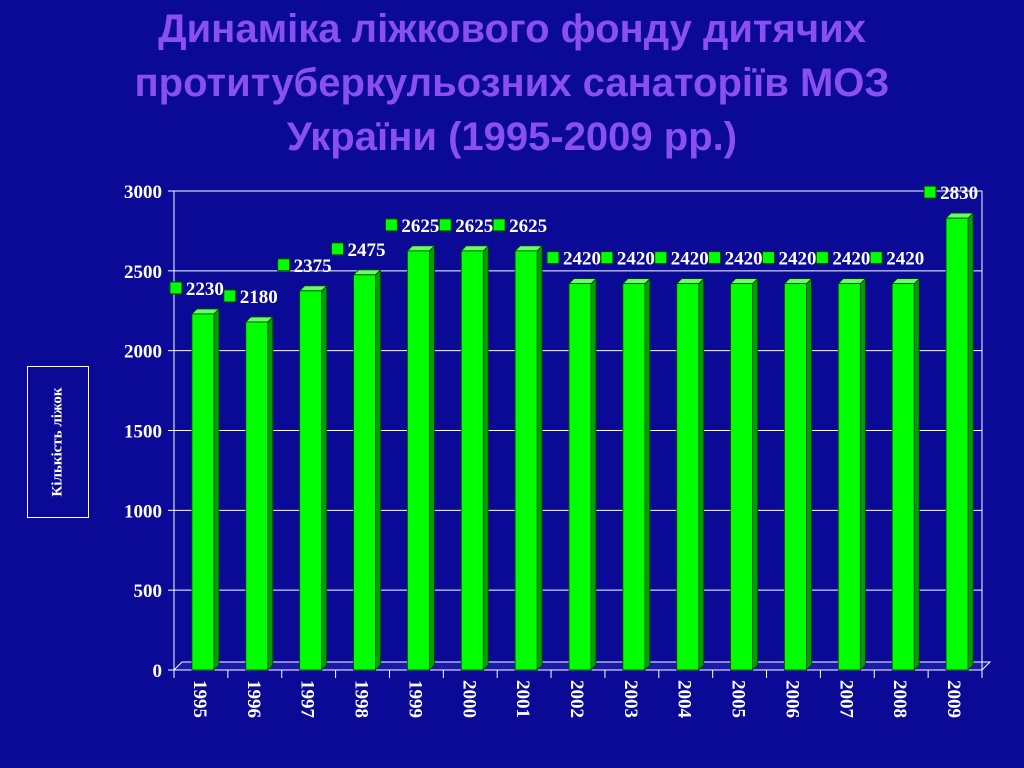 Image resolution: width=1024 pixels, height=768 pixels. What do you see at coordinates (313, 266) in the screenshot?
I see `data-label: 2375` at bounding box center [313, 266].